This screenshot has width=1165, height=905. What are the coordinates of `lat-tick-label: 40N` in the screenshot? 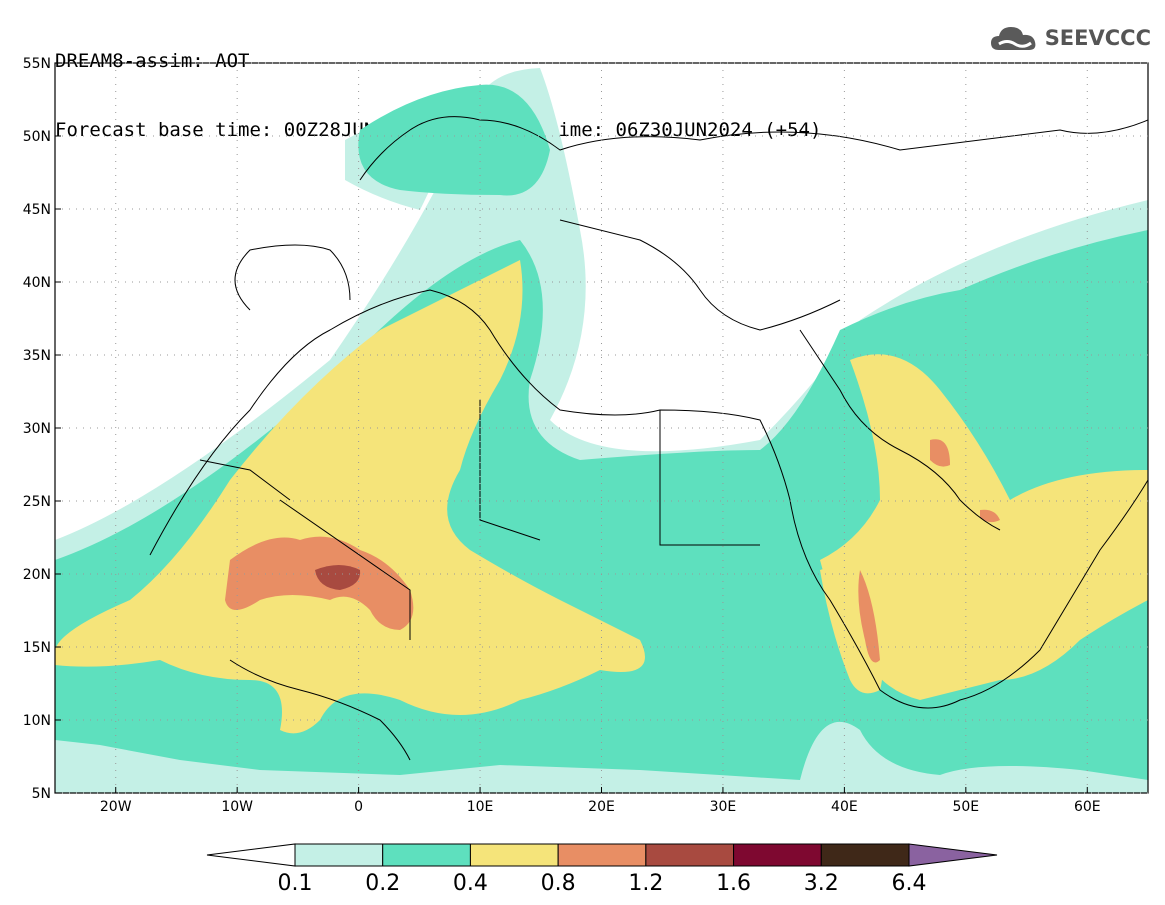 It's located at (37, 283).